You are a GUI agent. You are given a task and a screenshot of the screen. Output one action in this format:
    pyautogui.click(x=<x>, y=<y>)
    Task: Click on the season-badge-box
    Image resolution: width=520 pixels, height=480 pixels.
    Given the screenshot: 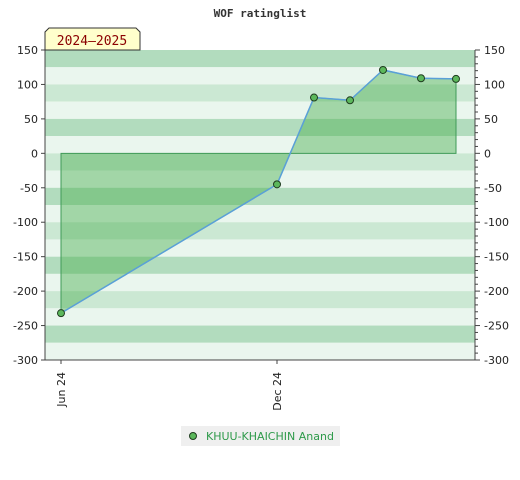 What is the action you would take?
    pyautogui.click(x=92, y=39)
    